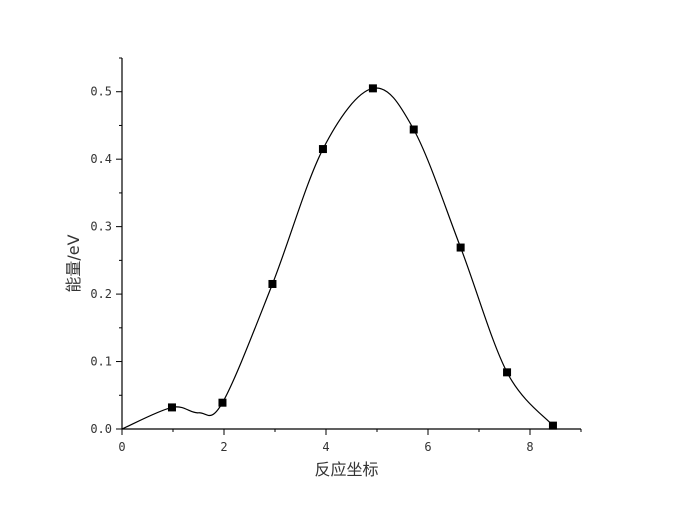  Describe the element at coordinates (223, 447) in the screenshot. I see `x-tick-label: 2` at that location.